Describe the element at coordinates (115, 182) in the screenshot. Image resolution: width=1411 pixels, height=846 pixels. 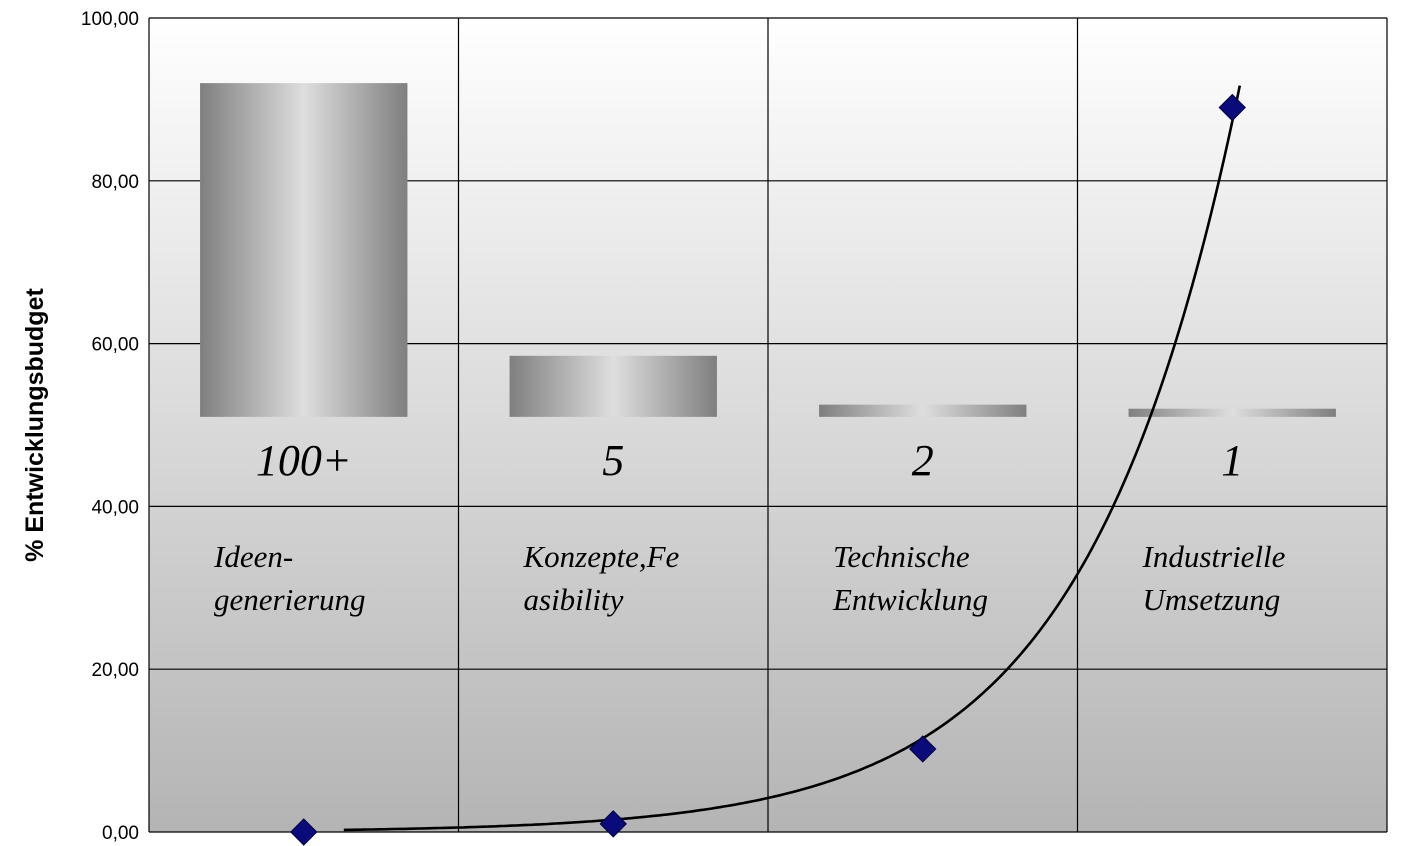
I see `y-tick-label: 80,00` at that location.